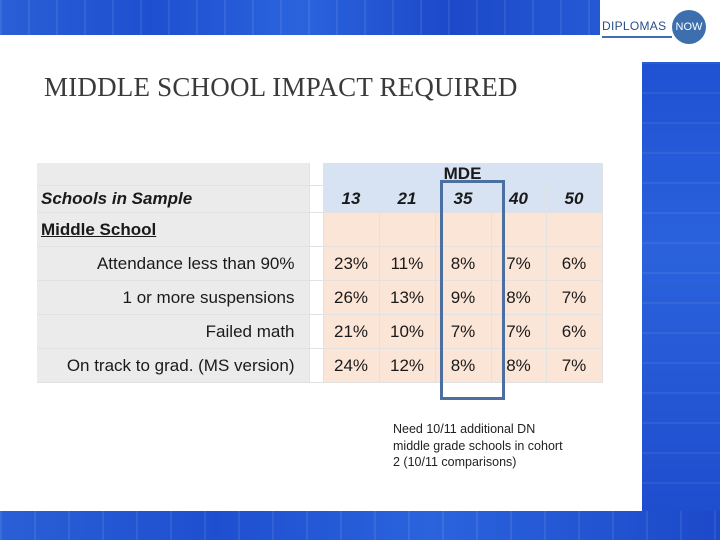  What do you see at coordinates (173, 263) in the screenshot?
I see `row-label: Attendance less than 90%` at bounding box center [173, 263].